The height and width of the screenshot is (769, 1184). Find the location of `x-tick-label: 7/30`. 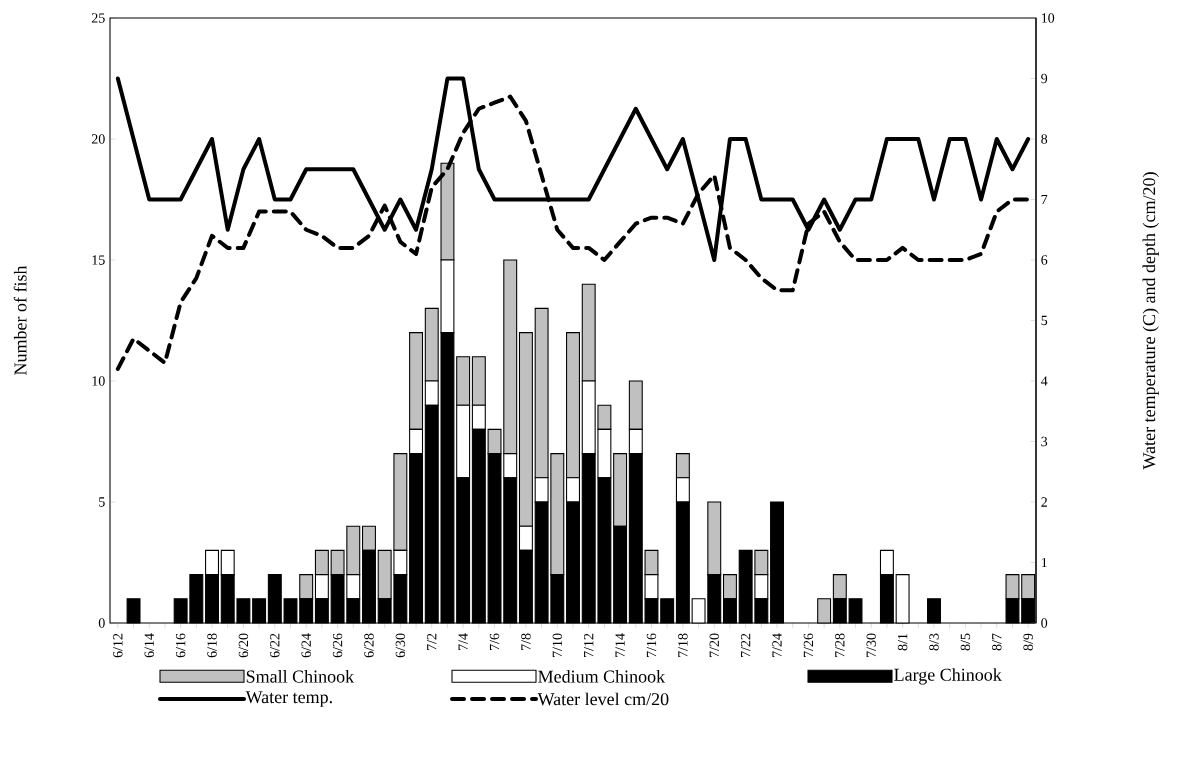

x-tick-label: 7/30 is located at coordinates (871, 645).